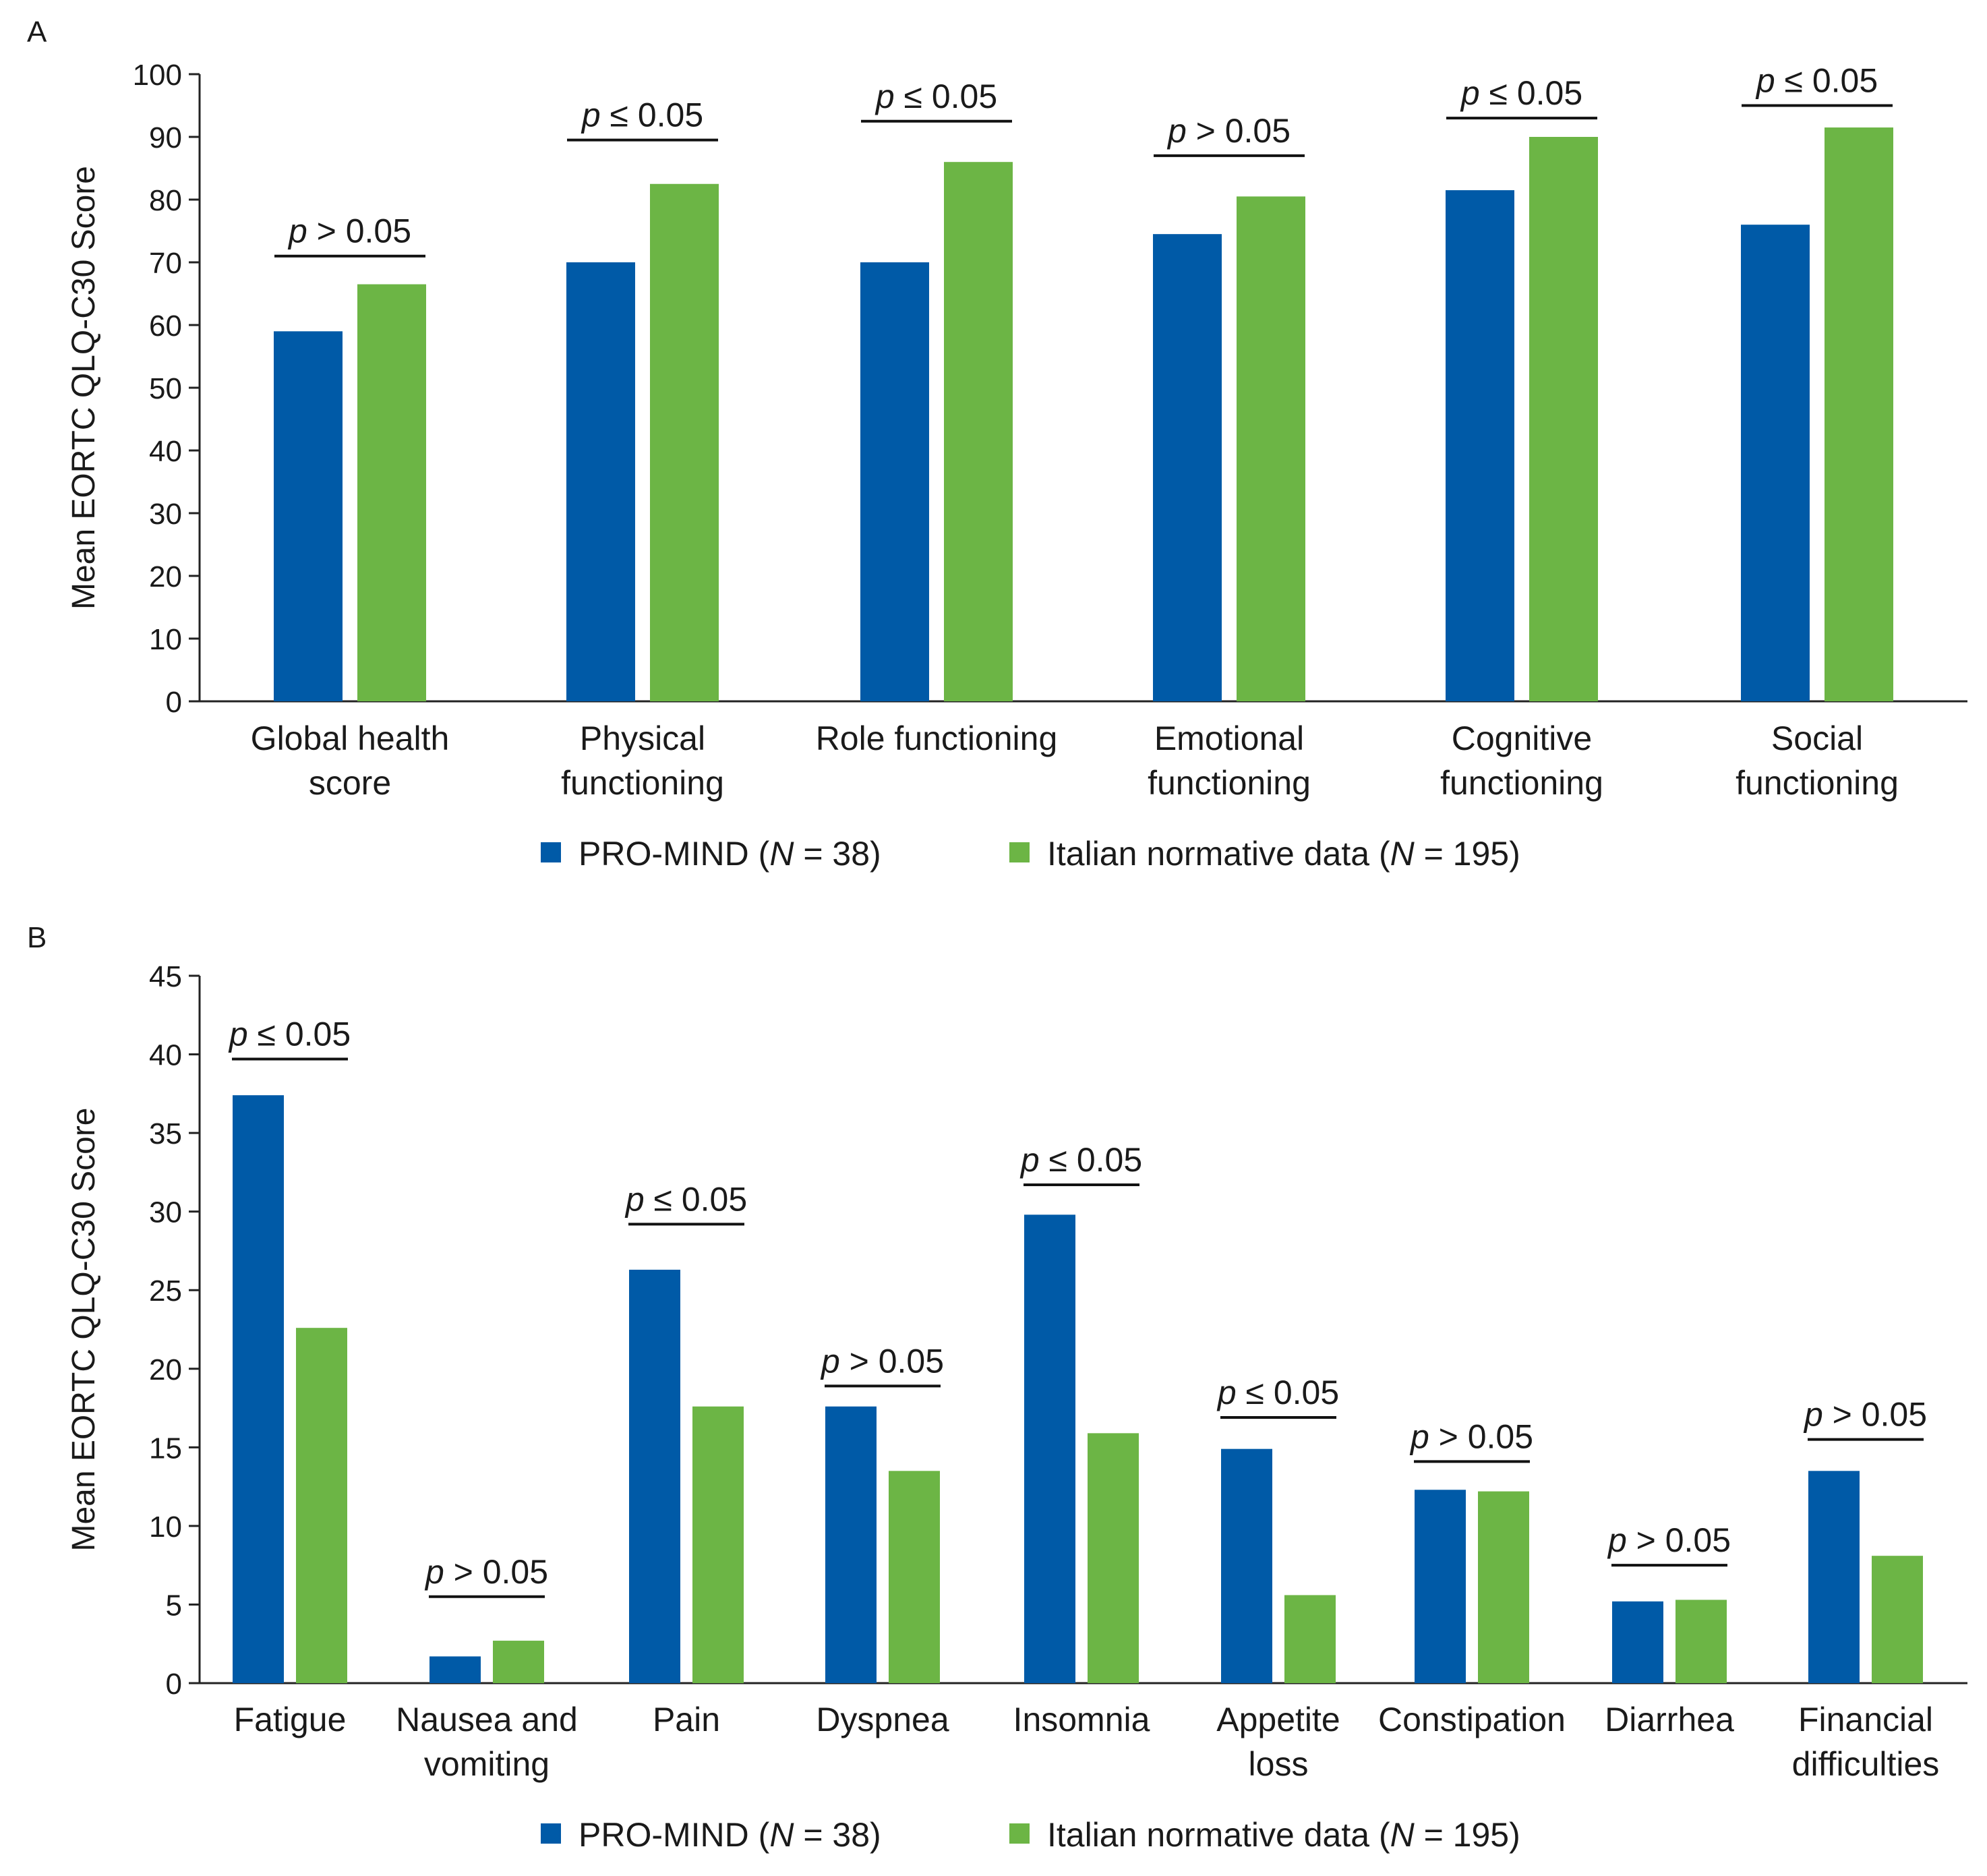 Image resolution: width=1987 pixels, height=1876 pixels. I want to click on x-tick-label: Appetite loss, so click(1278, 1742).